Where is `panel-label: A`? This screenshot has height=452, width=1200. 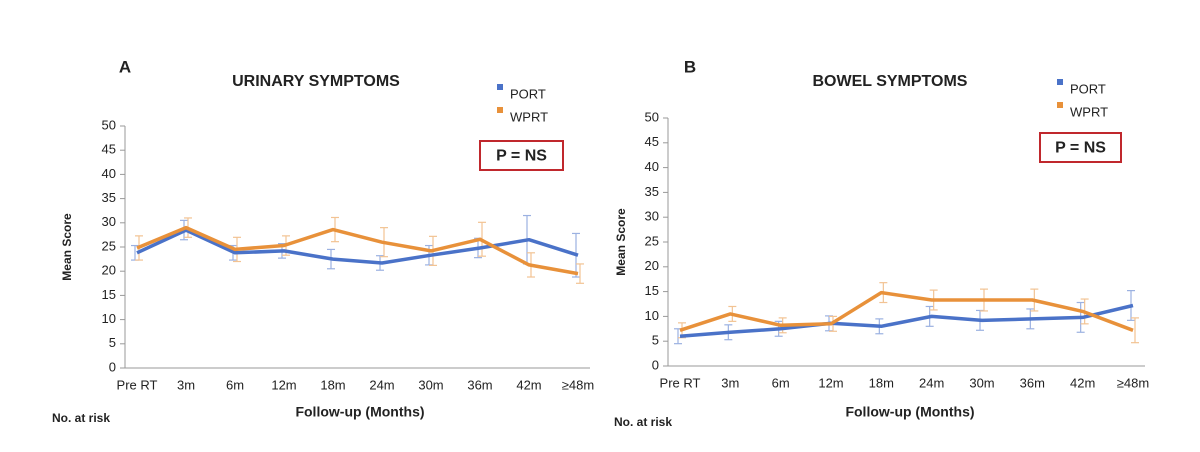 panel-label: A is located at coordinates (125, 66).